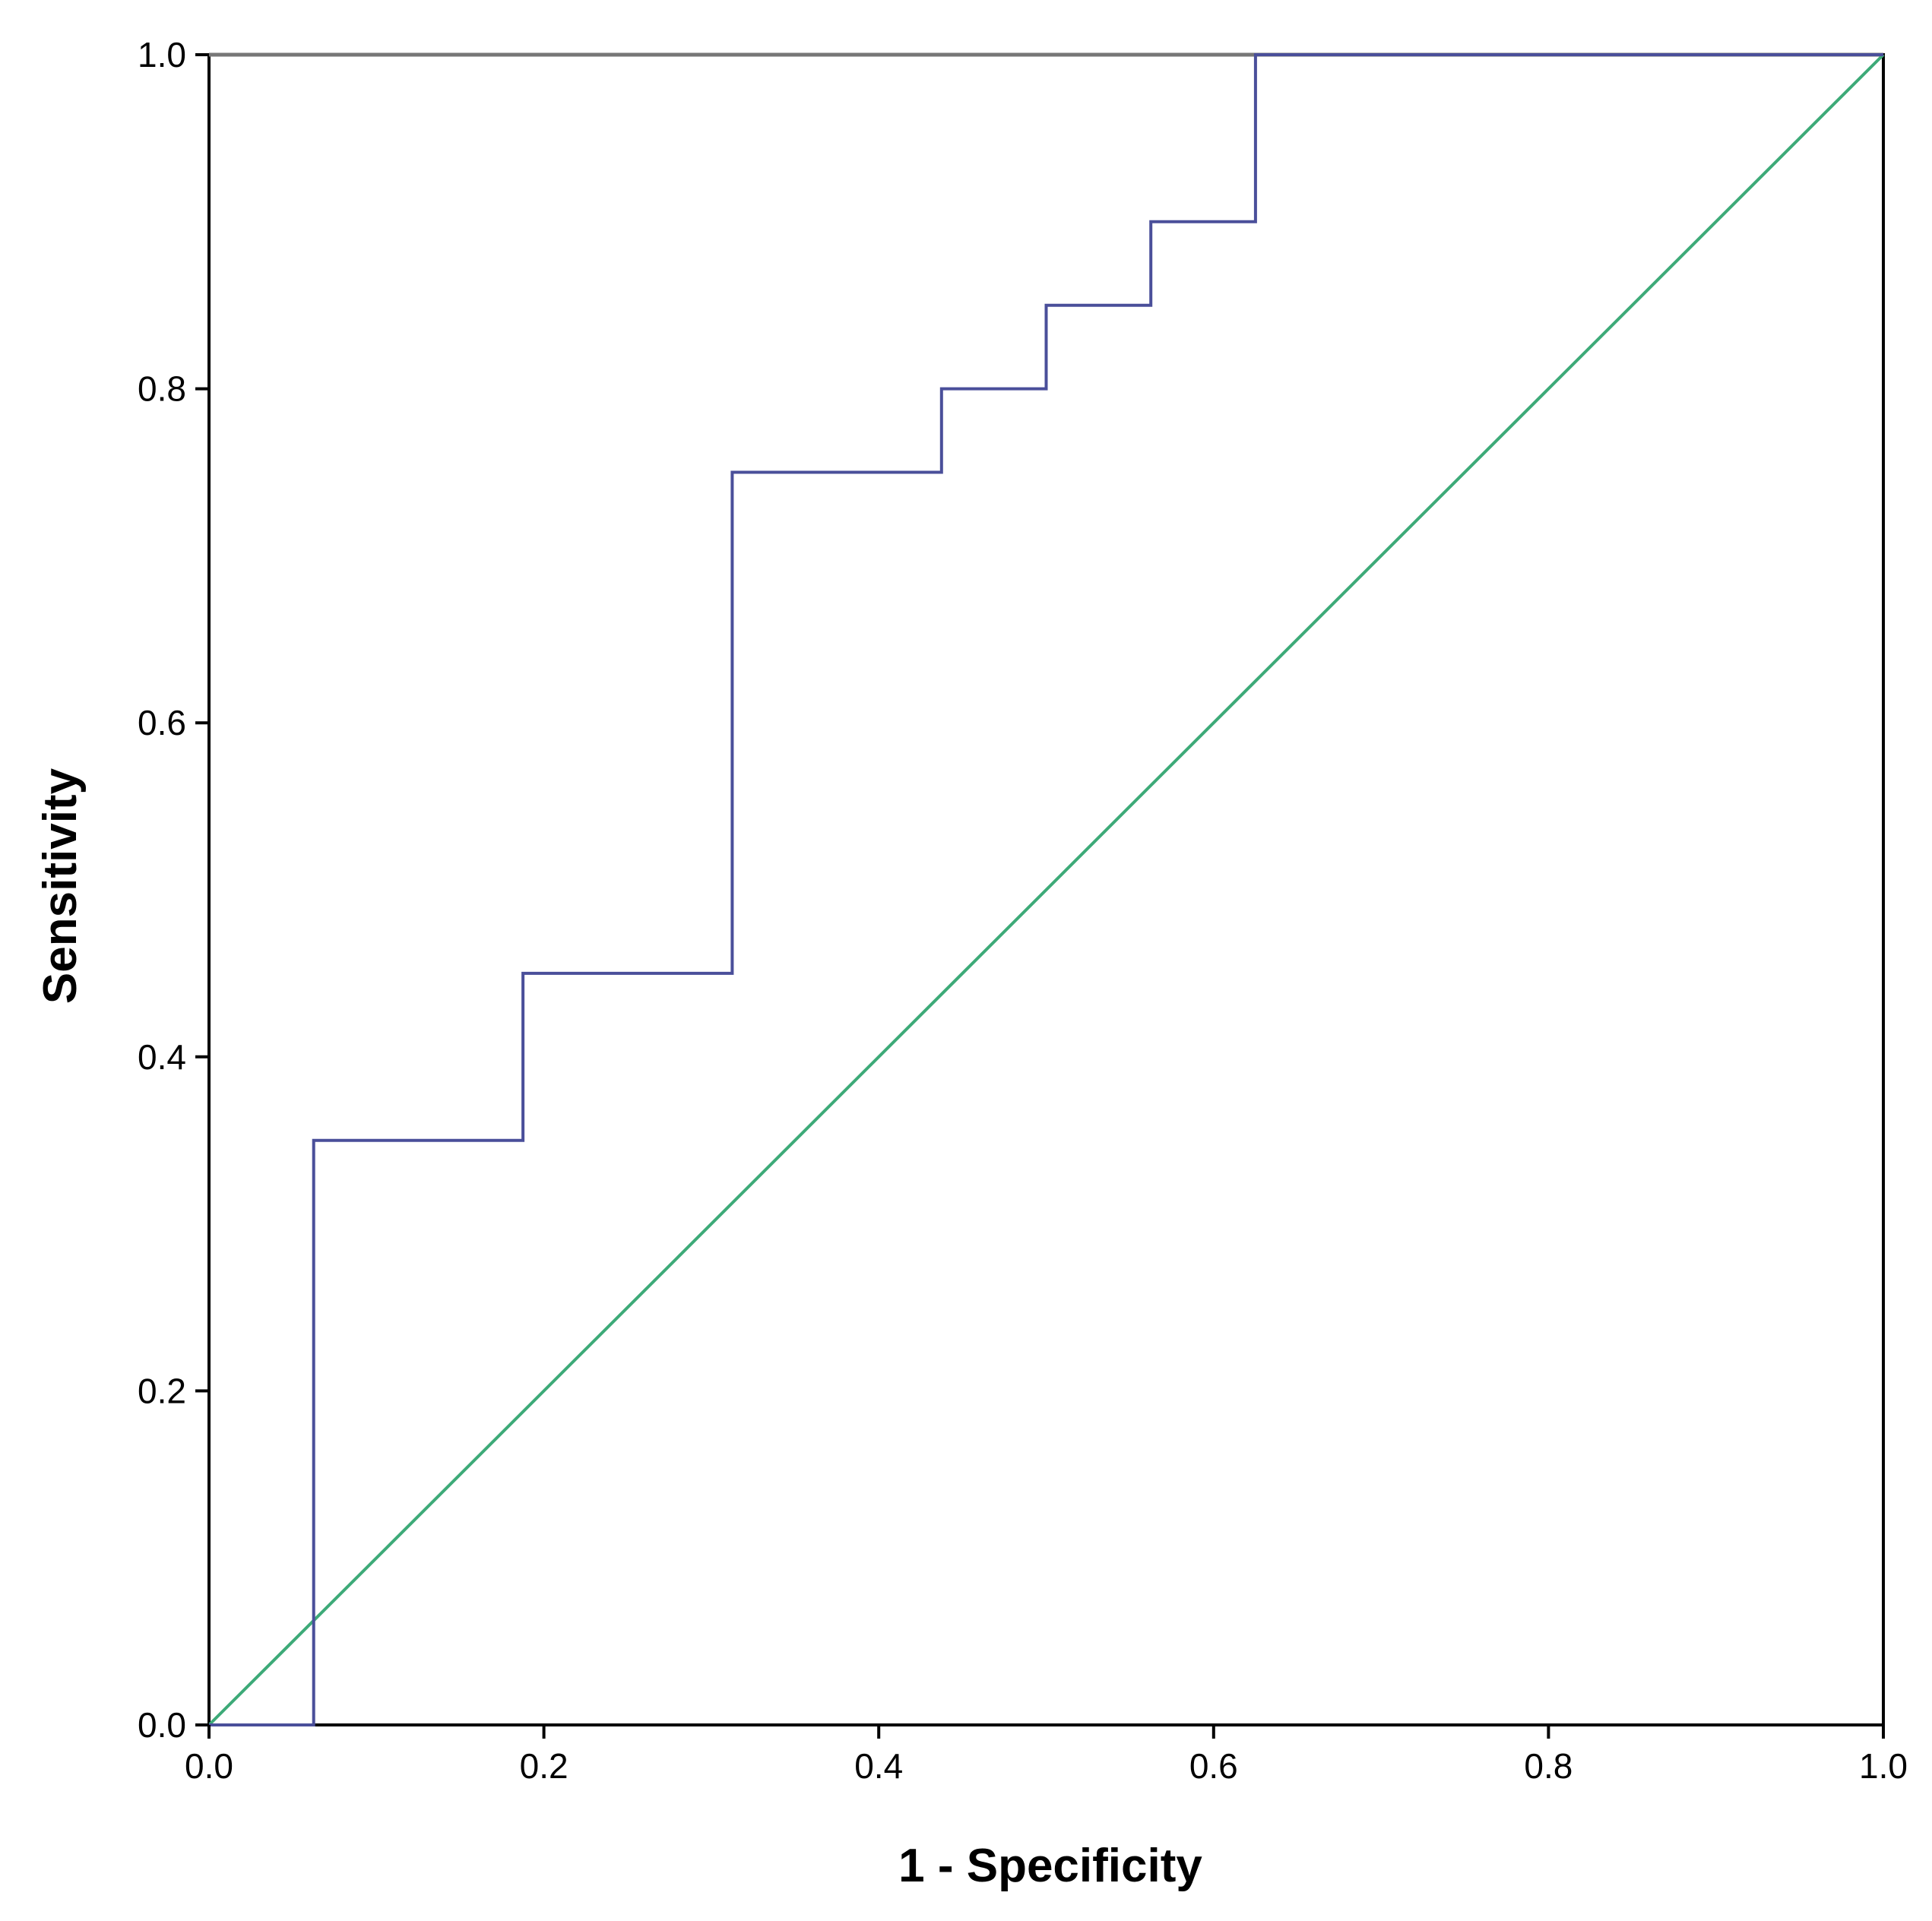 This screenshot has height=1921, width=1932. Describe the element at coordinates (162, 1057) in the screenshot. I see `y-tick-label: 0.4` at that location.